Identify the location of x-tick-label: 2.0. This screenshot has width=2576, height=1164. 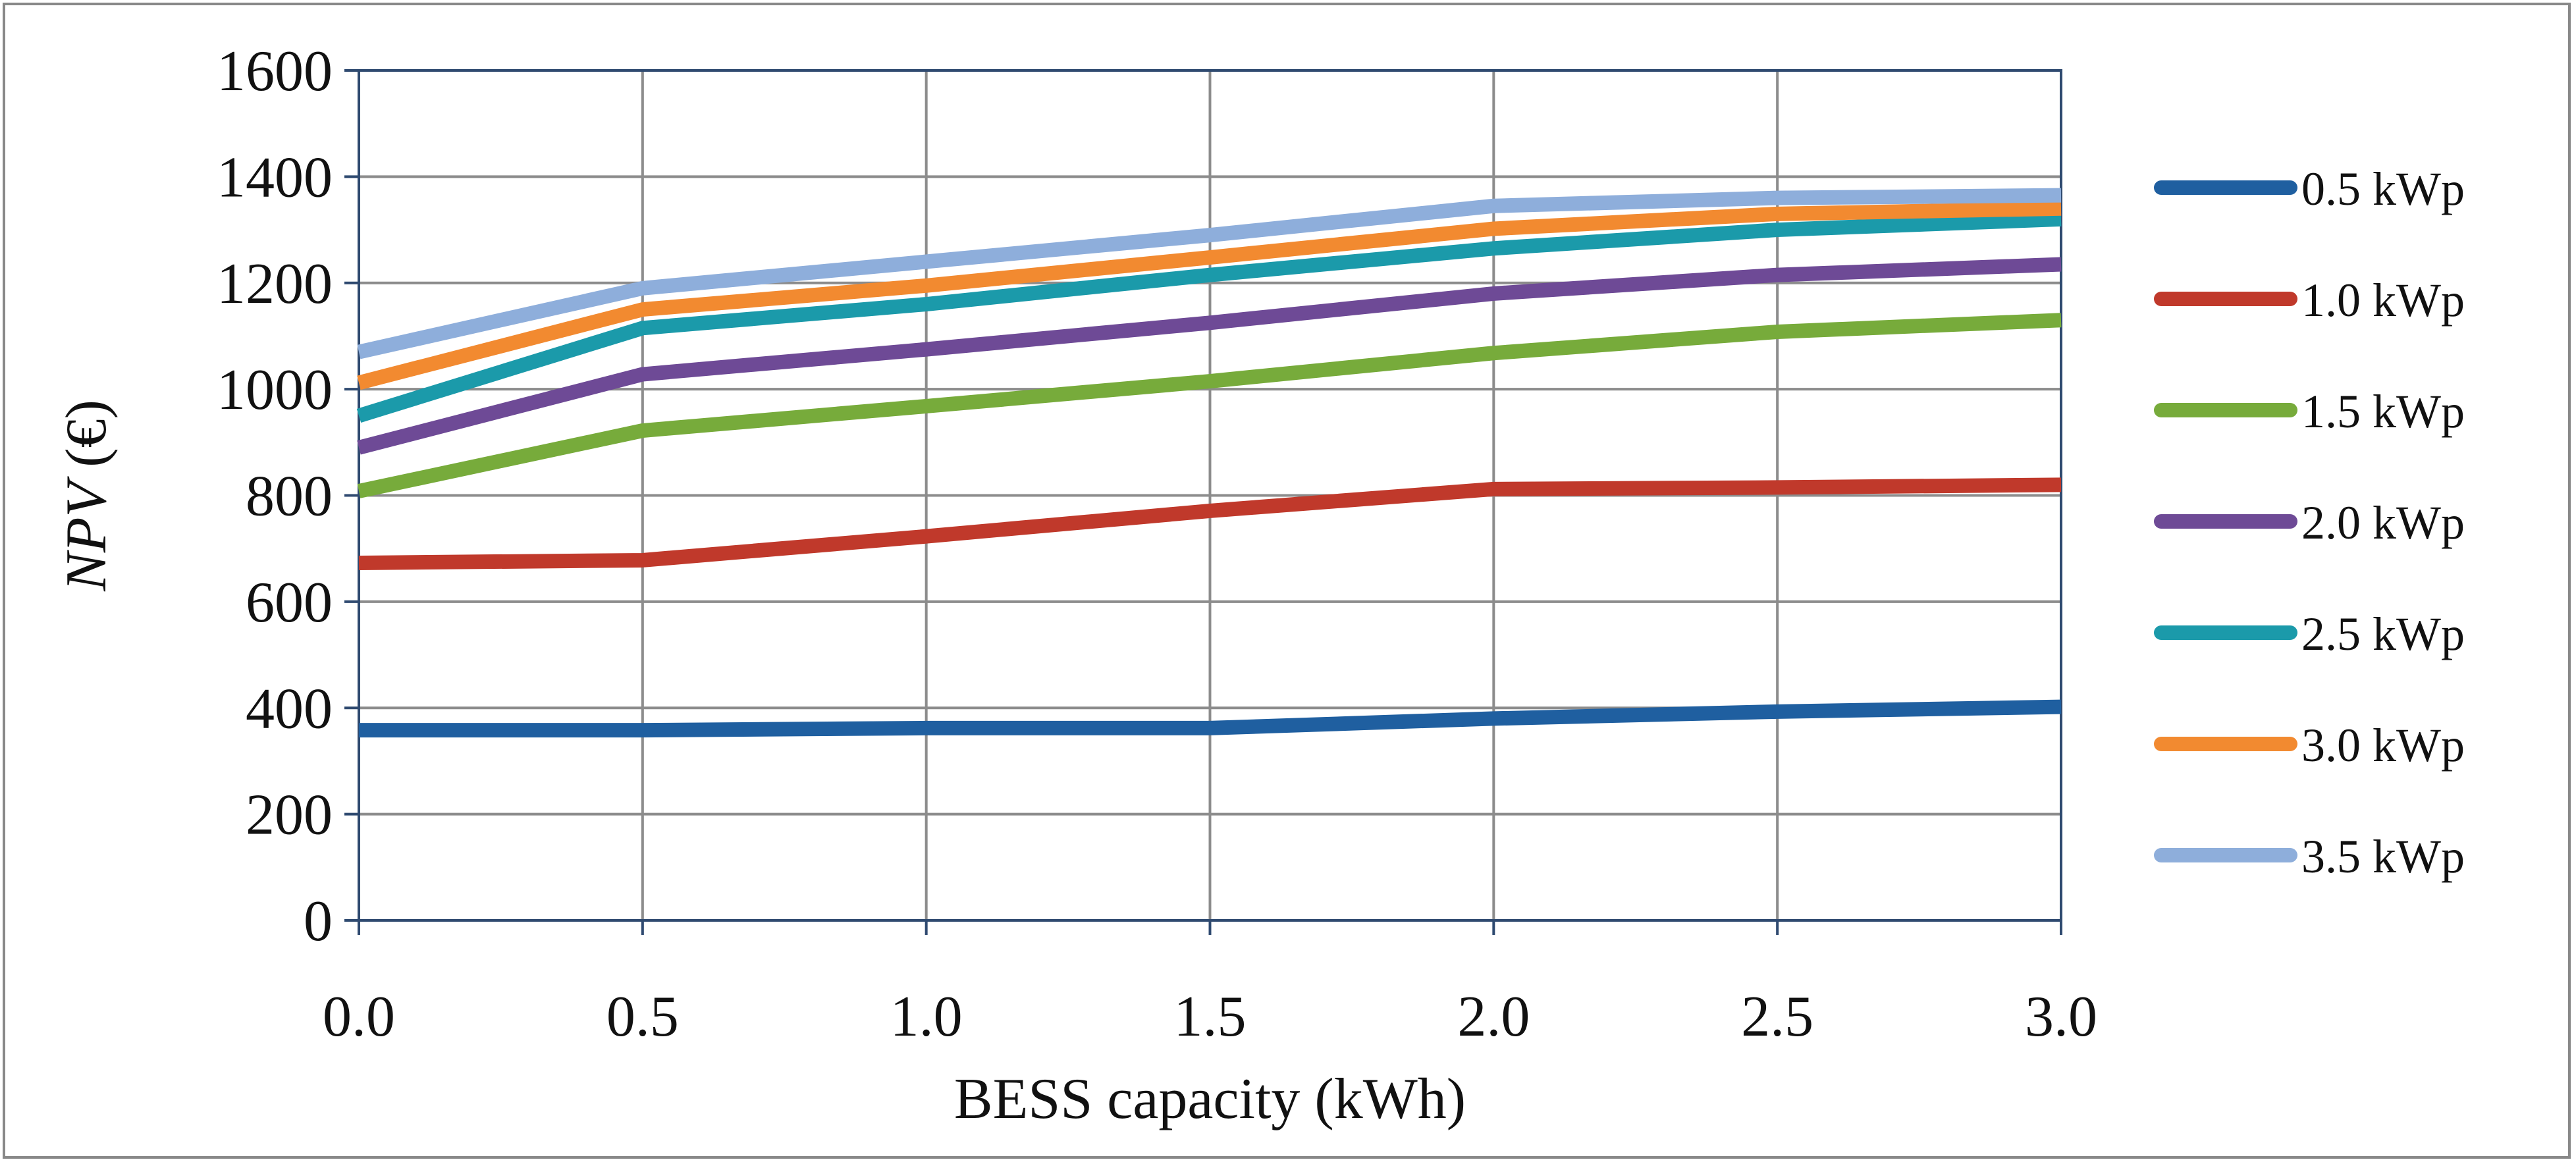
(1493, 1017).